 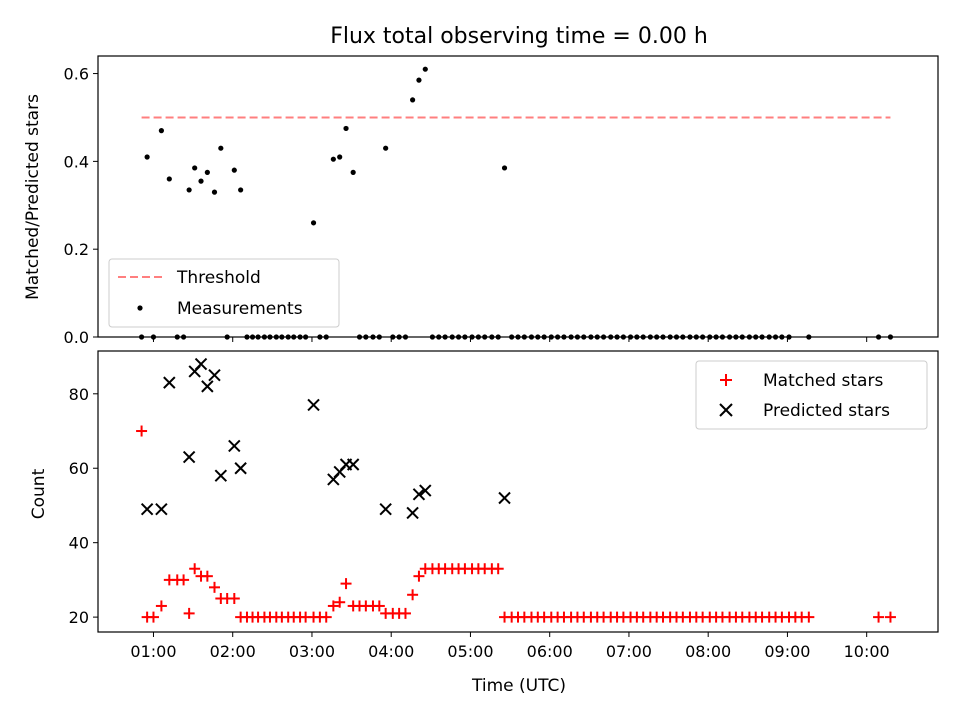 I want to click on count-x-tick-label-0: 01:00, so click(x=153, y=651).